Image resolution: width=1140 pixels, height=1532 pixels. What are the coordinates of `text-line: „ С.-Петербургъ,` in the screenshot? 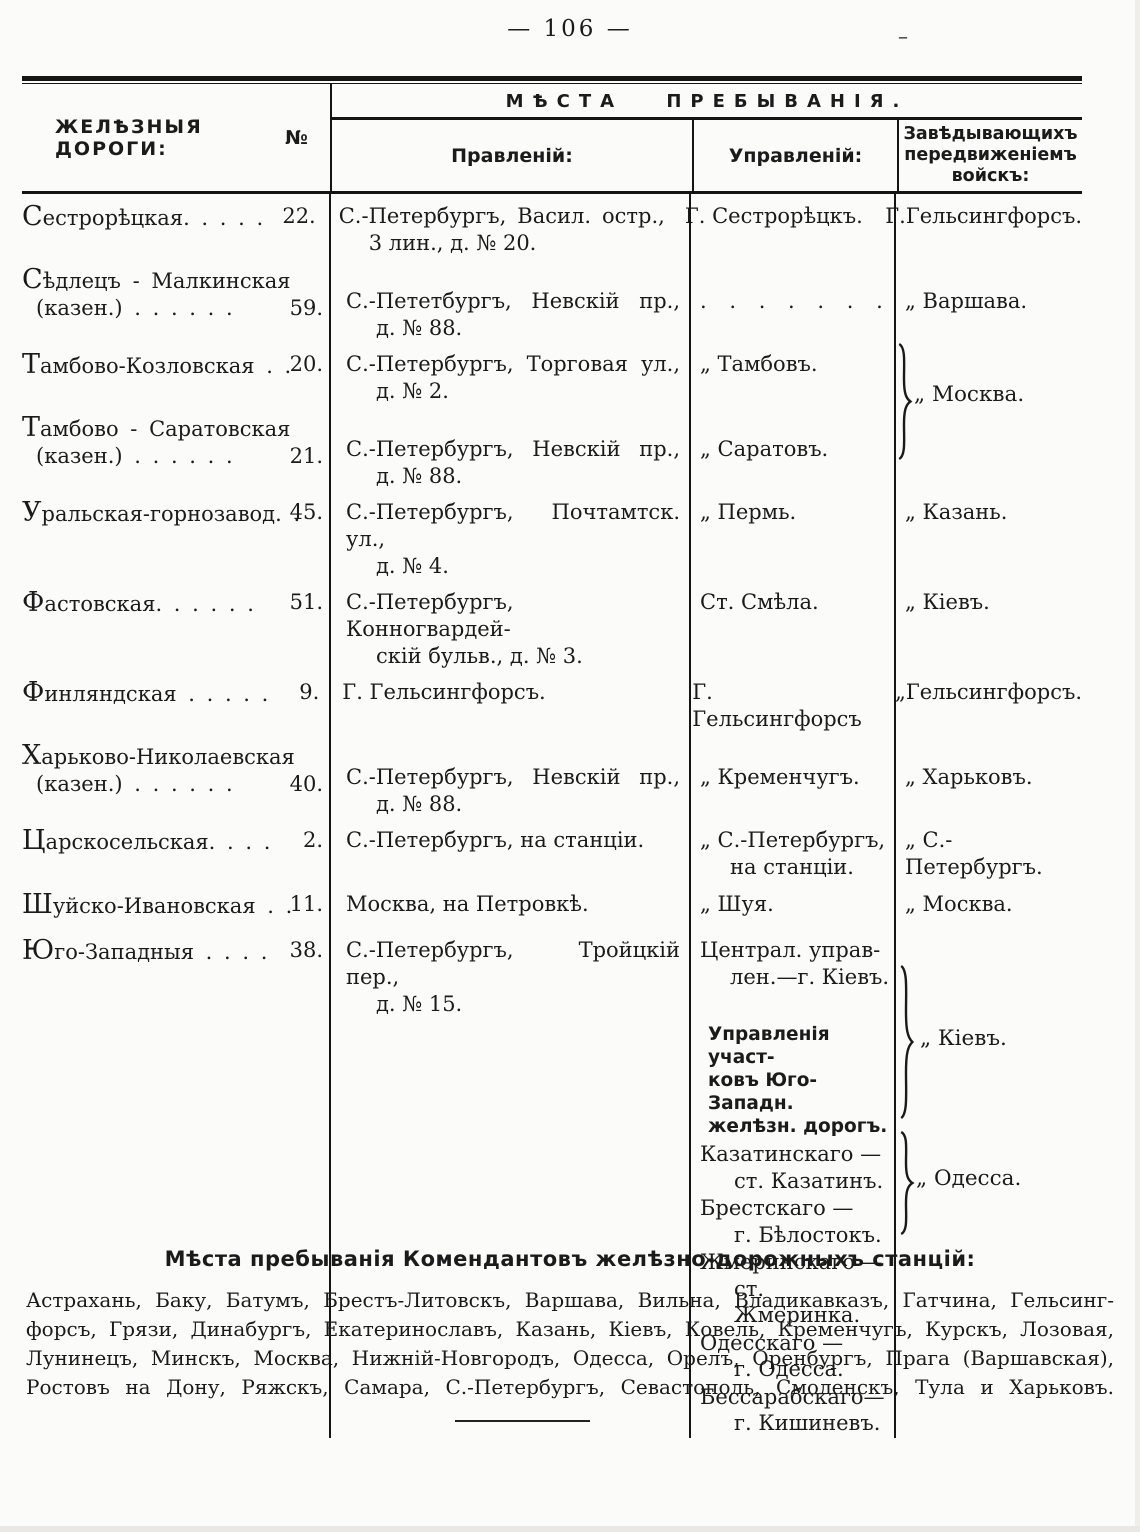 It's located at (793, 840).